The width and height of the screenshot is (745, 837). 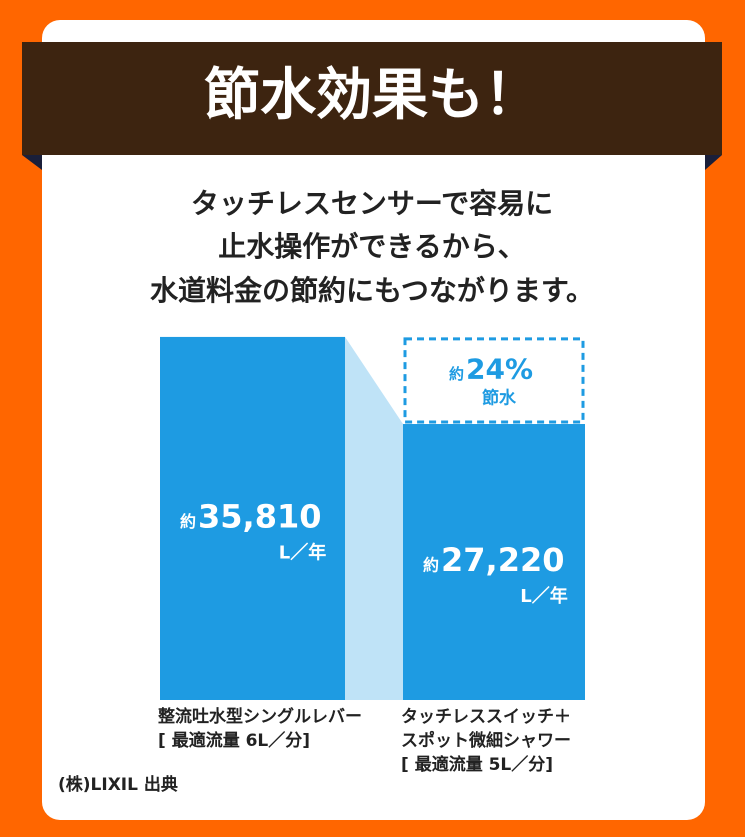 I want to click on saving-box, so click(x=494, y=380).